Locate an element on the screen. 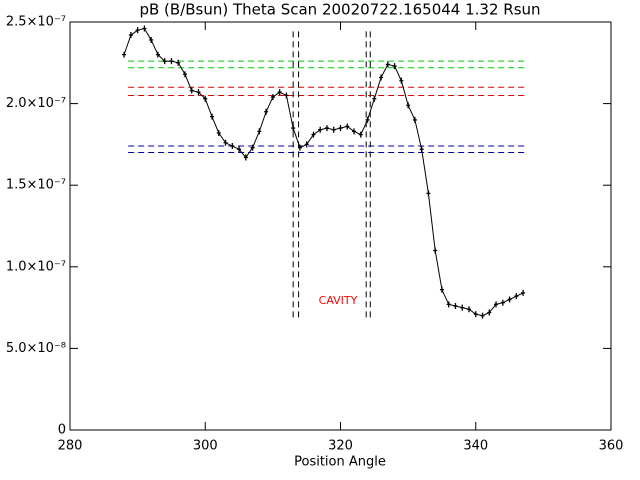 The image size is (640, 480). x-tick-label: 320 is located at coordinates (340, 446).